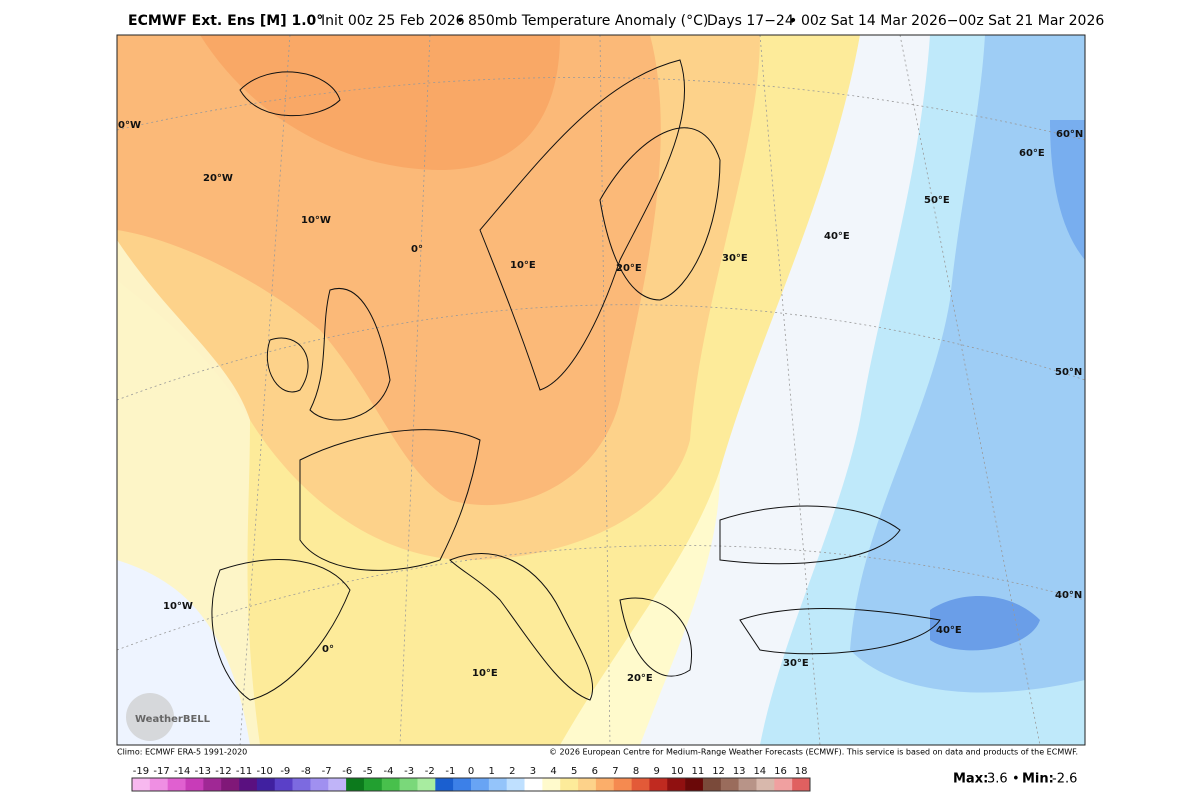 The height and width of the screenshot is (812, 1202). What do you see at coordinates (512, 771) in the screenshot?
I see `colorbar-label: 2` at bounding box center [512, 771].